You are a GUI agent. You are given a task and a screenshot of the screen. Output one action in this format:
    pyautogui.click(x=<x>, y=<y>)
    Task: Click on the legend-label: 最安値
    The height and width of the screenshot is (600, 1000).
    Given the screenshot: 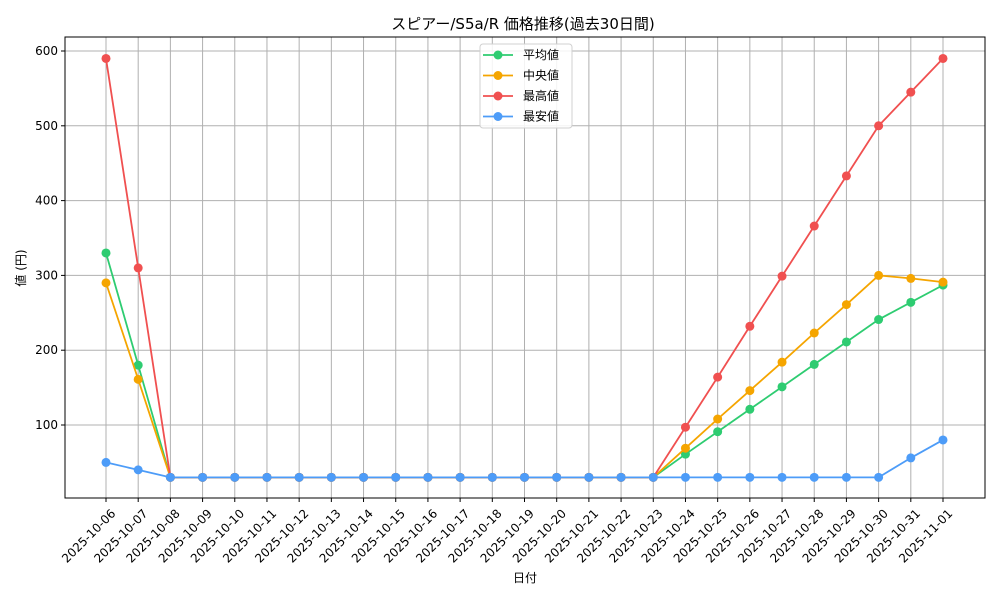 What is the action you would take?
    pyautogui.click(x=541, y=116)
    